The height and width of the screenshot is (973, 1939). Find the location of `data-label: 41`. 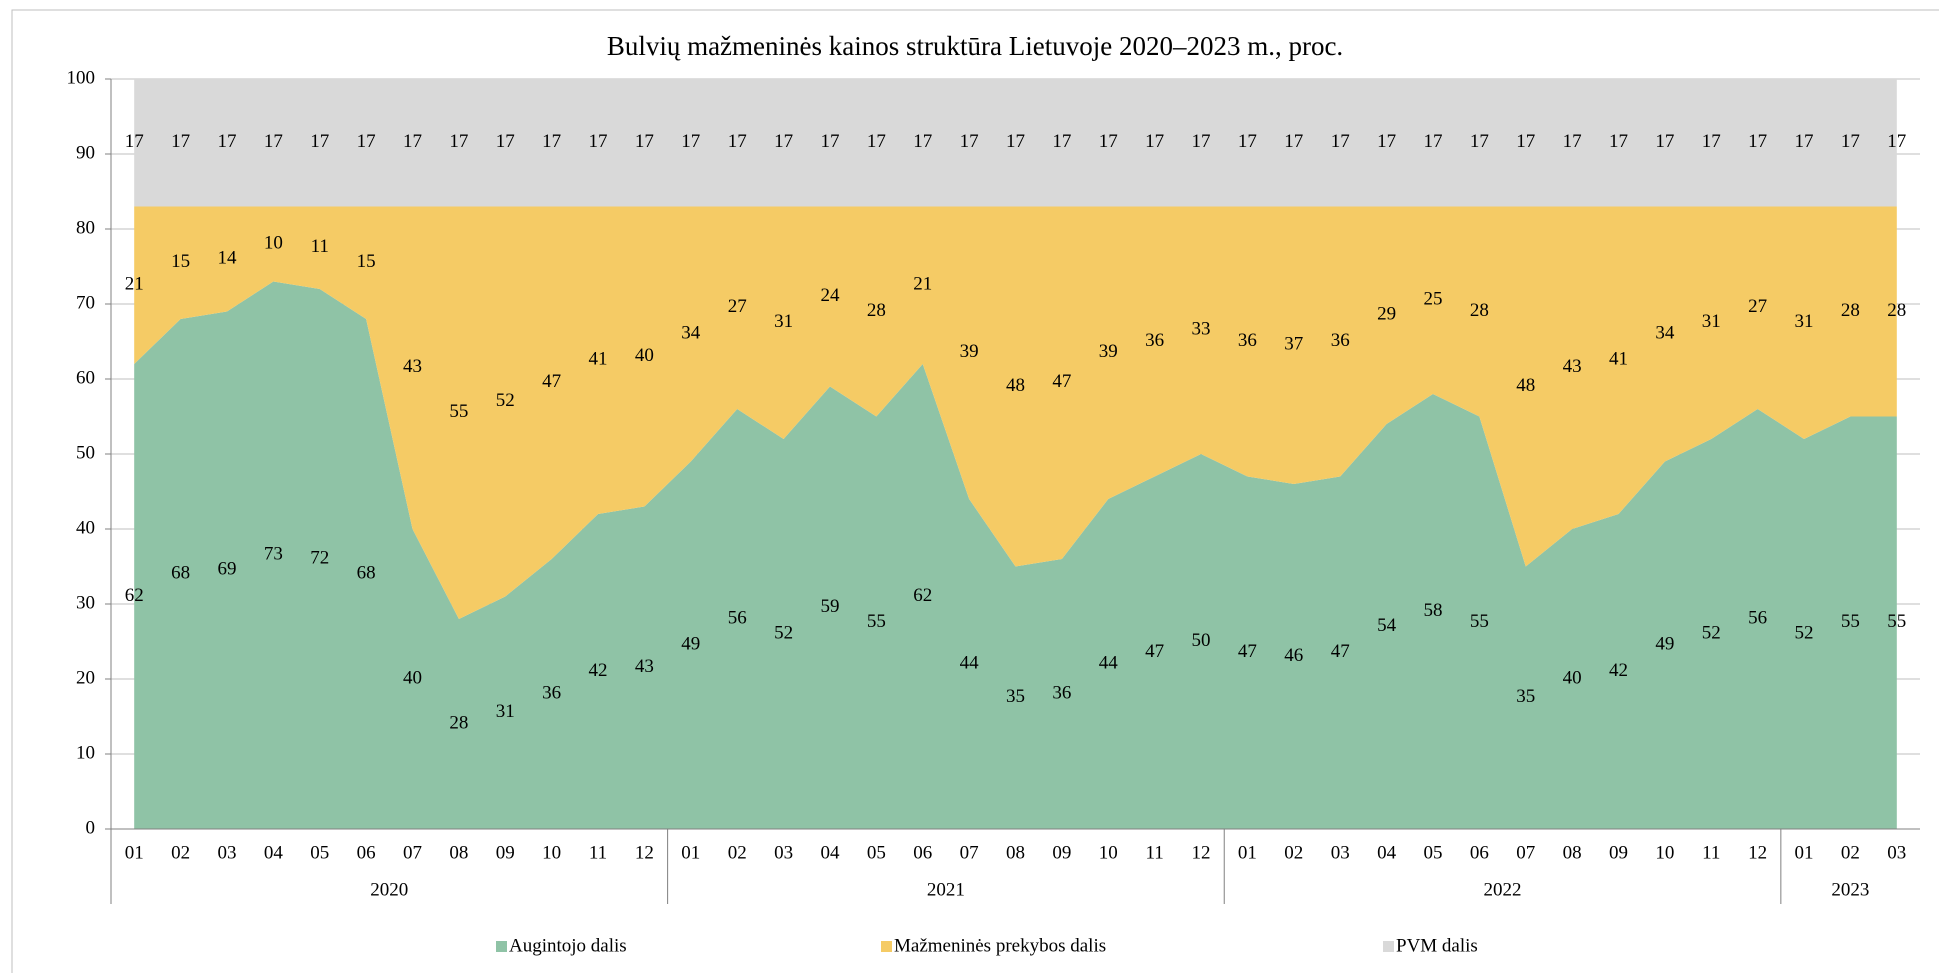

data-label: 41 is located at coordinates (598, 359).